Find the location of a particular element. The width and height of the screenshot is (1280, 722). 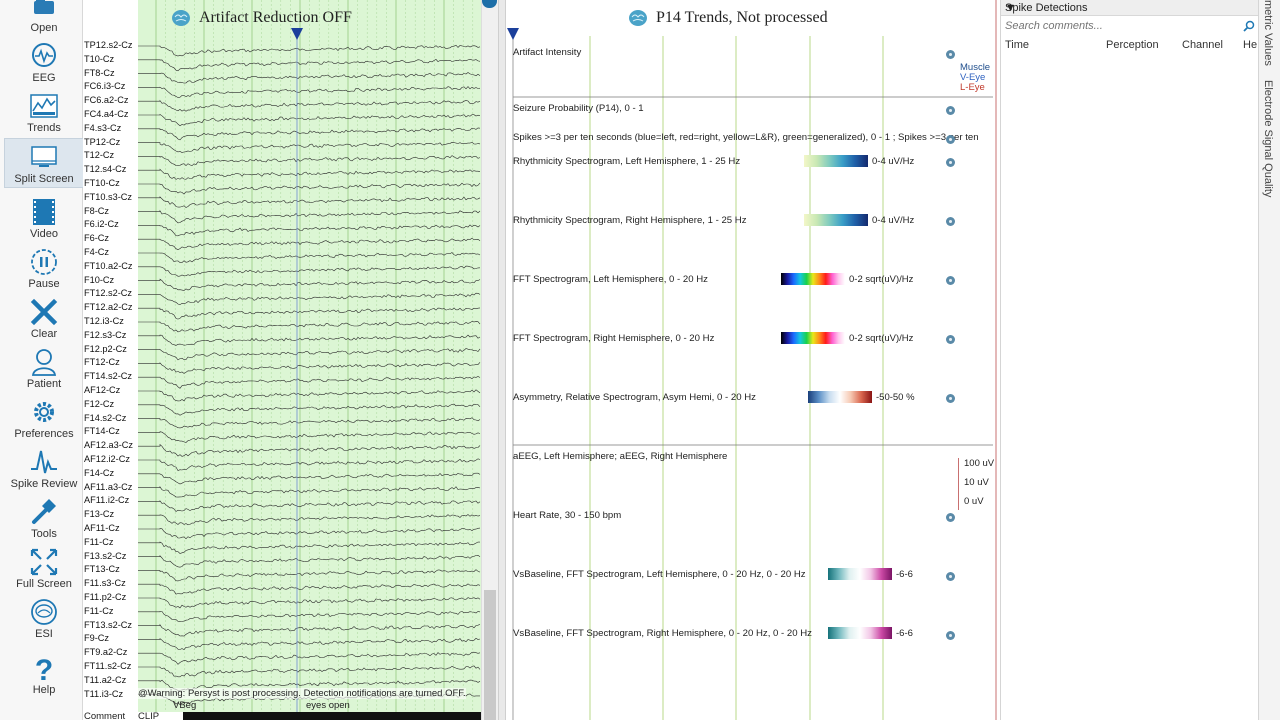

channel-label: FT8-Cz is located at coordinates (99, 72).